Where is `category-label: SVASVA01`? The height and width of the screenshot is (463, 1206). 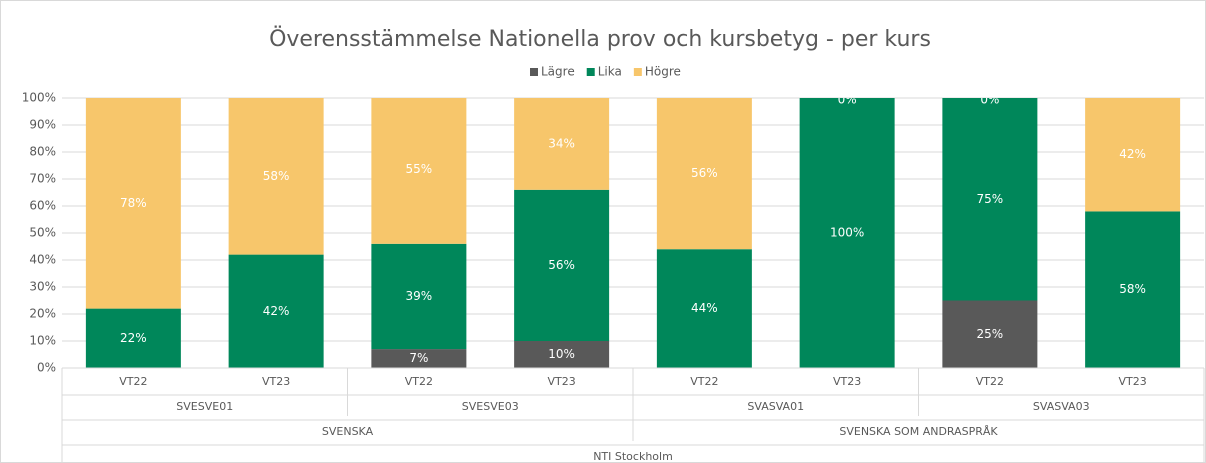
category-label: SVASVA01 is located at coordinates (775, 406).